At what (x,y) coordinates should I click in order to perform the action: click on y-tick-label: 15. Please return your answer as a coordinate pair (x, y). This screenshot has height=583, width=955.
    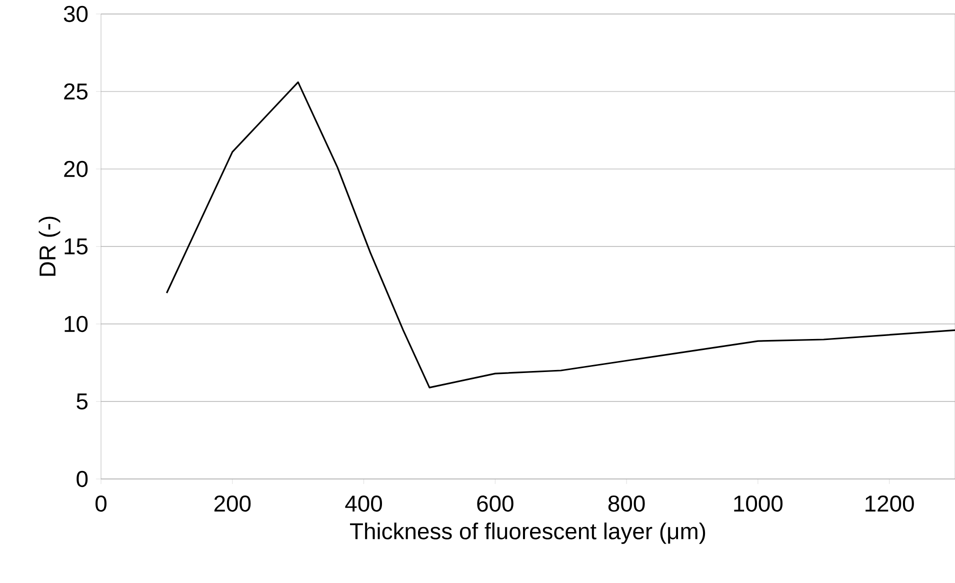
    Looking at the image, I should click on (76, 246).